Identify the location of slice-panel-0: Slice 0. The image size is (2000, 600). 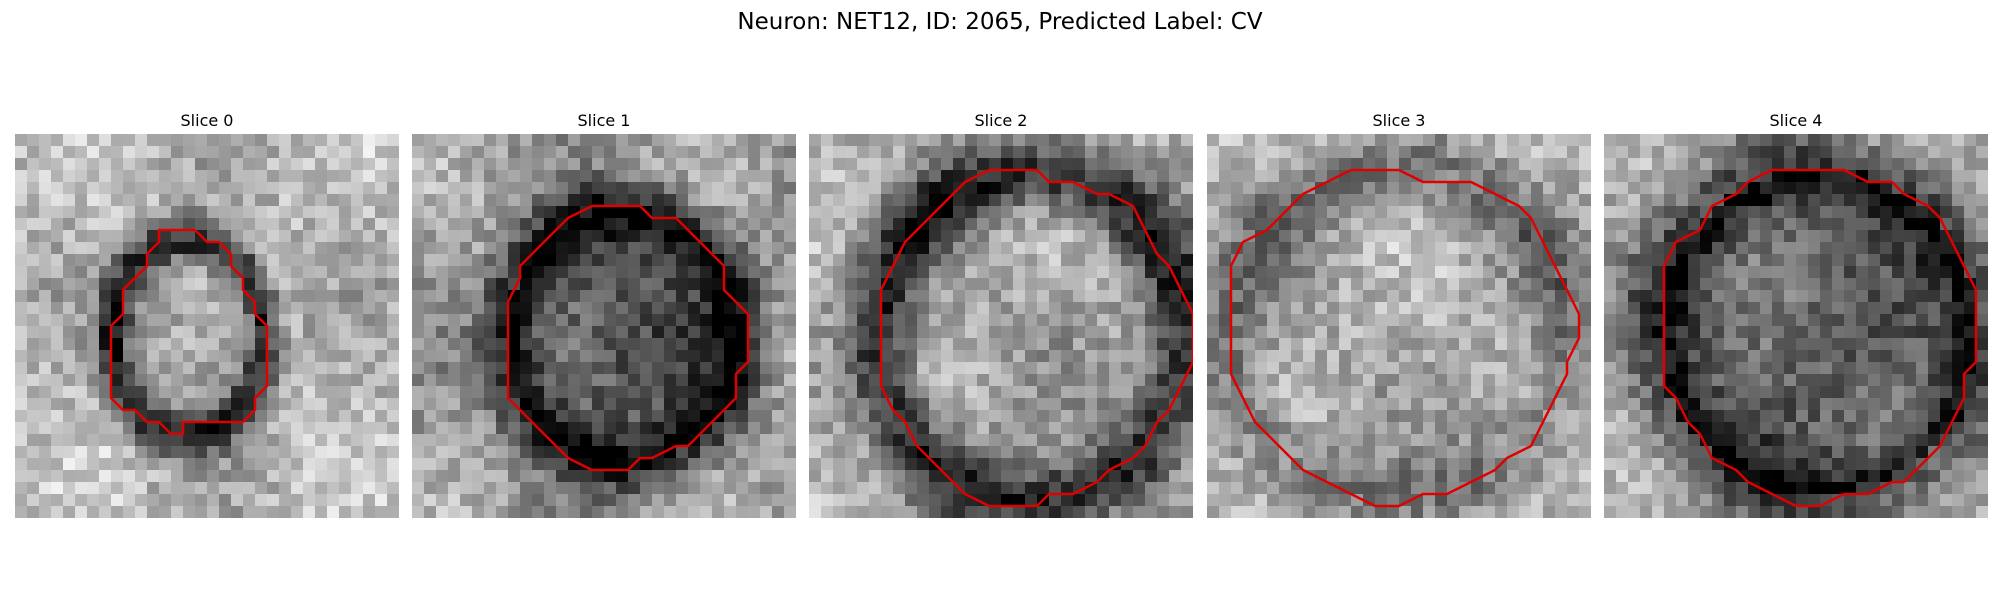
(207, 313).